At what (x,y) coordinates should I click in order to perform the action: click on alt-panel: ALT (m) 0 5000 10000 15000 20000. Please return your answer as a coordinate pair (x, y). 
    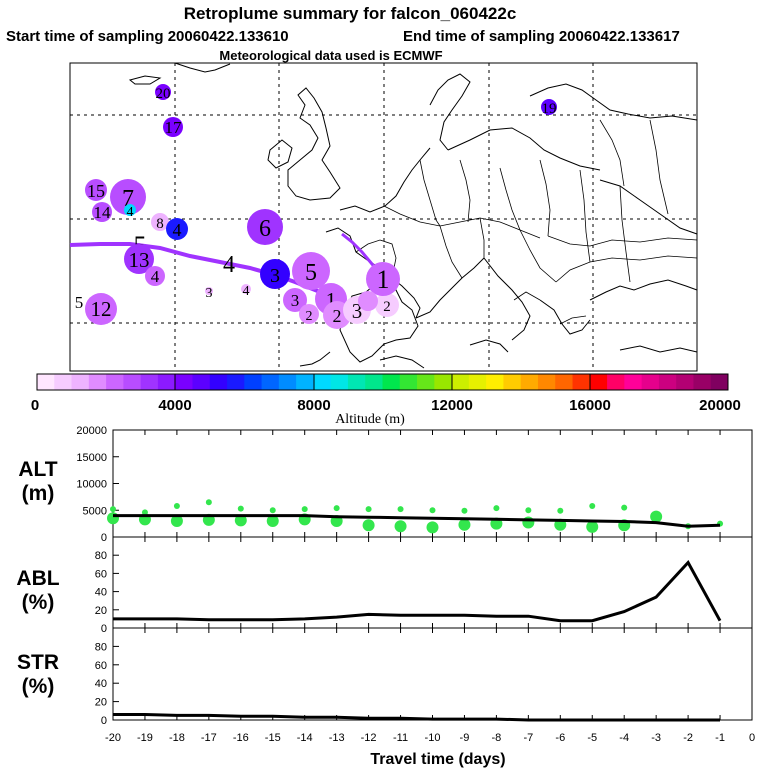
    Looking at the image, I should click on (385, 484).